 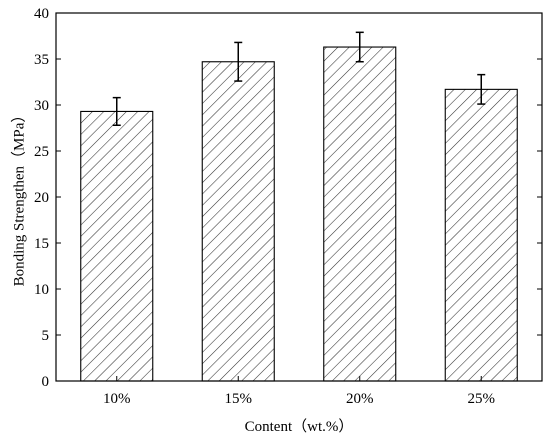 I want to click on x-tick-label: 20%, so click(x=360, y=399).